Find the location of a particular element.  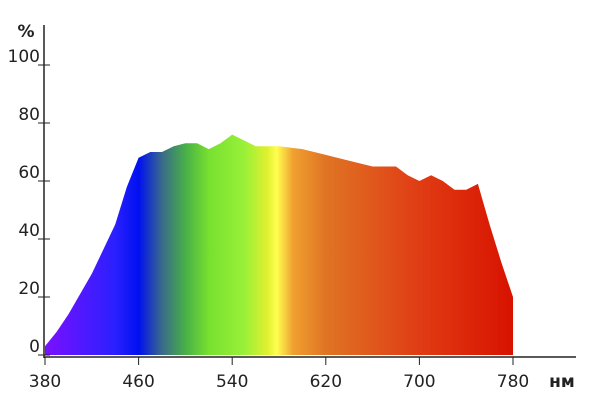

y-tick-label: 100 is located at coordinates (24, 57).